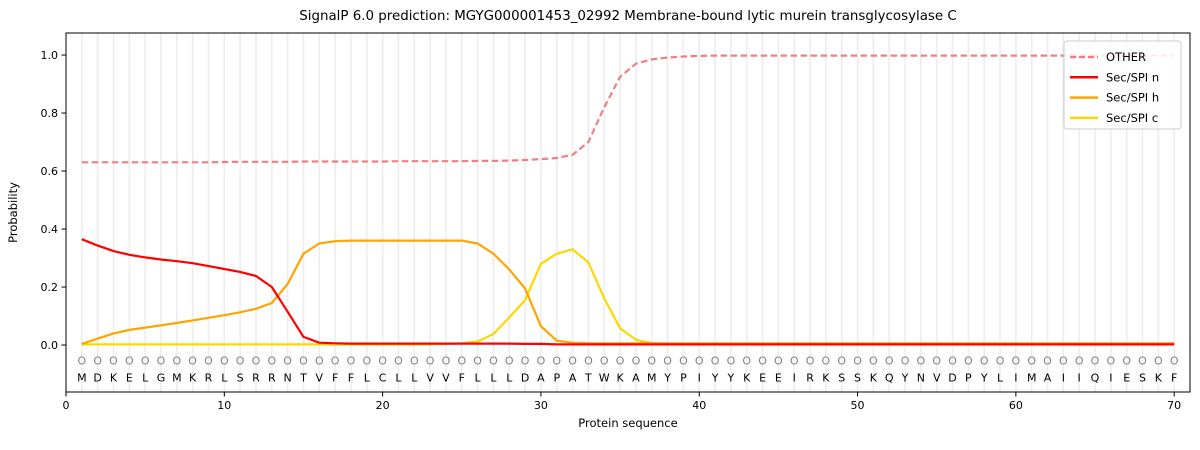 This screenshot has height=450, width=1200. I want to click on legend-item-sec-spi-n: Sec/SPI n, so click(1114, 77).